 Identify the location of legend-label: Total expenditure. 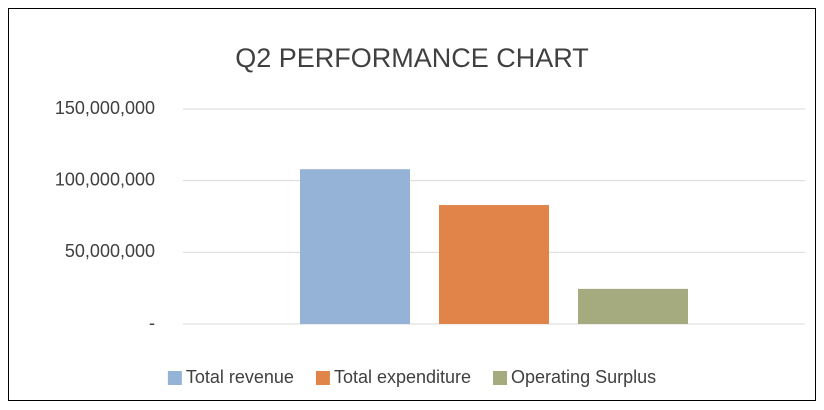
(402, 377).